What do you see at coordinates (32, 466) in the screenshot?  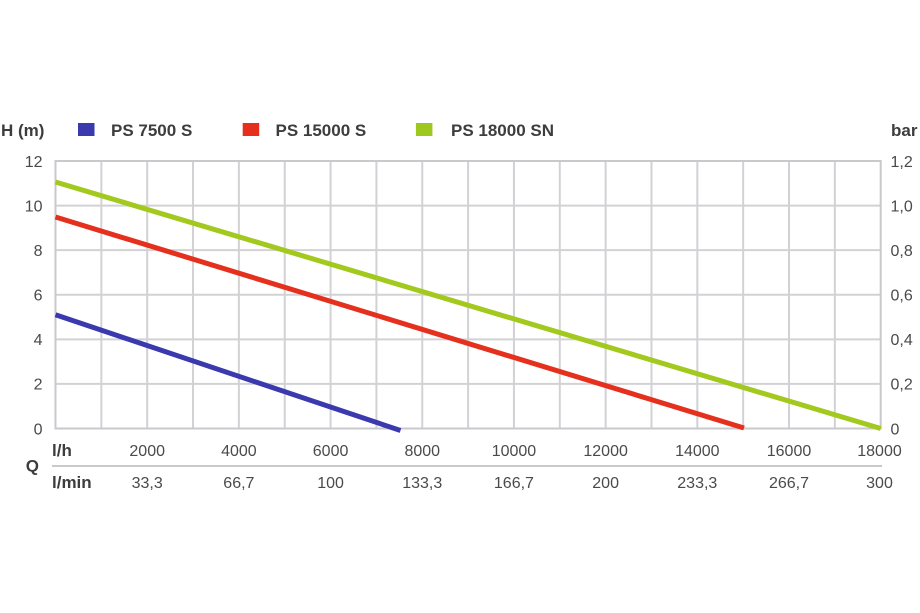 I see `svg-text: Q` at bounding box center [32, 466].